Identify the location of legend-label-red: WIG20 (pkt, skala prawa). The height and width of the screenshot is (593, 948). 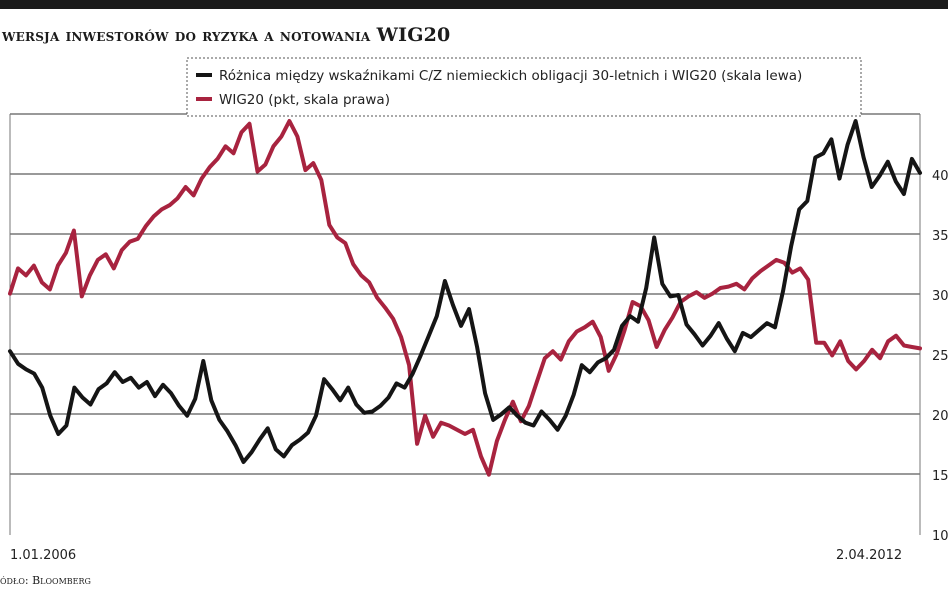
(304, 100).